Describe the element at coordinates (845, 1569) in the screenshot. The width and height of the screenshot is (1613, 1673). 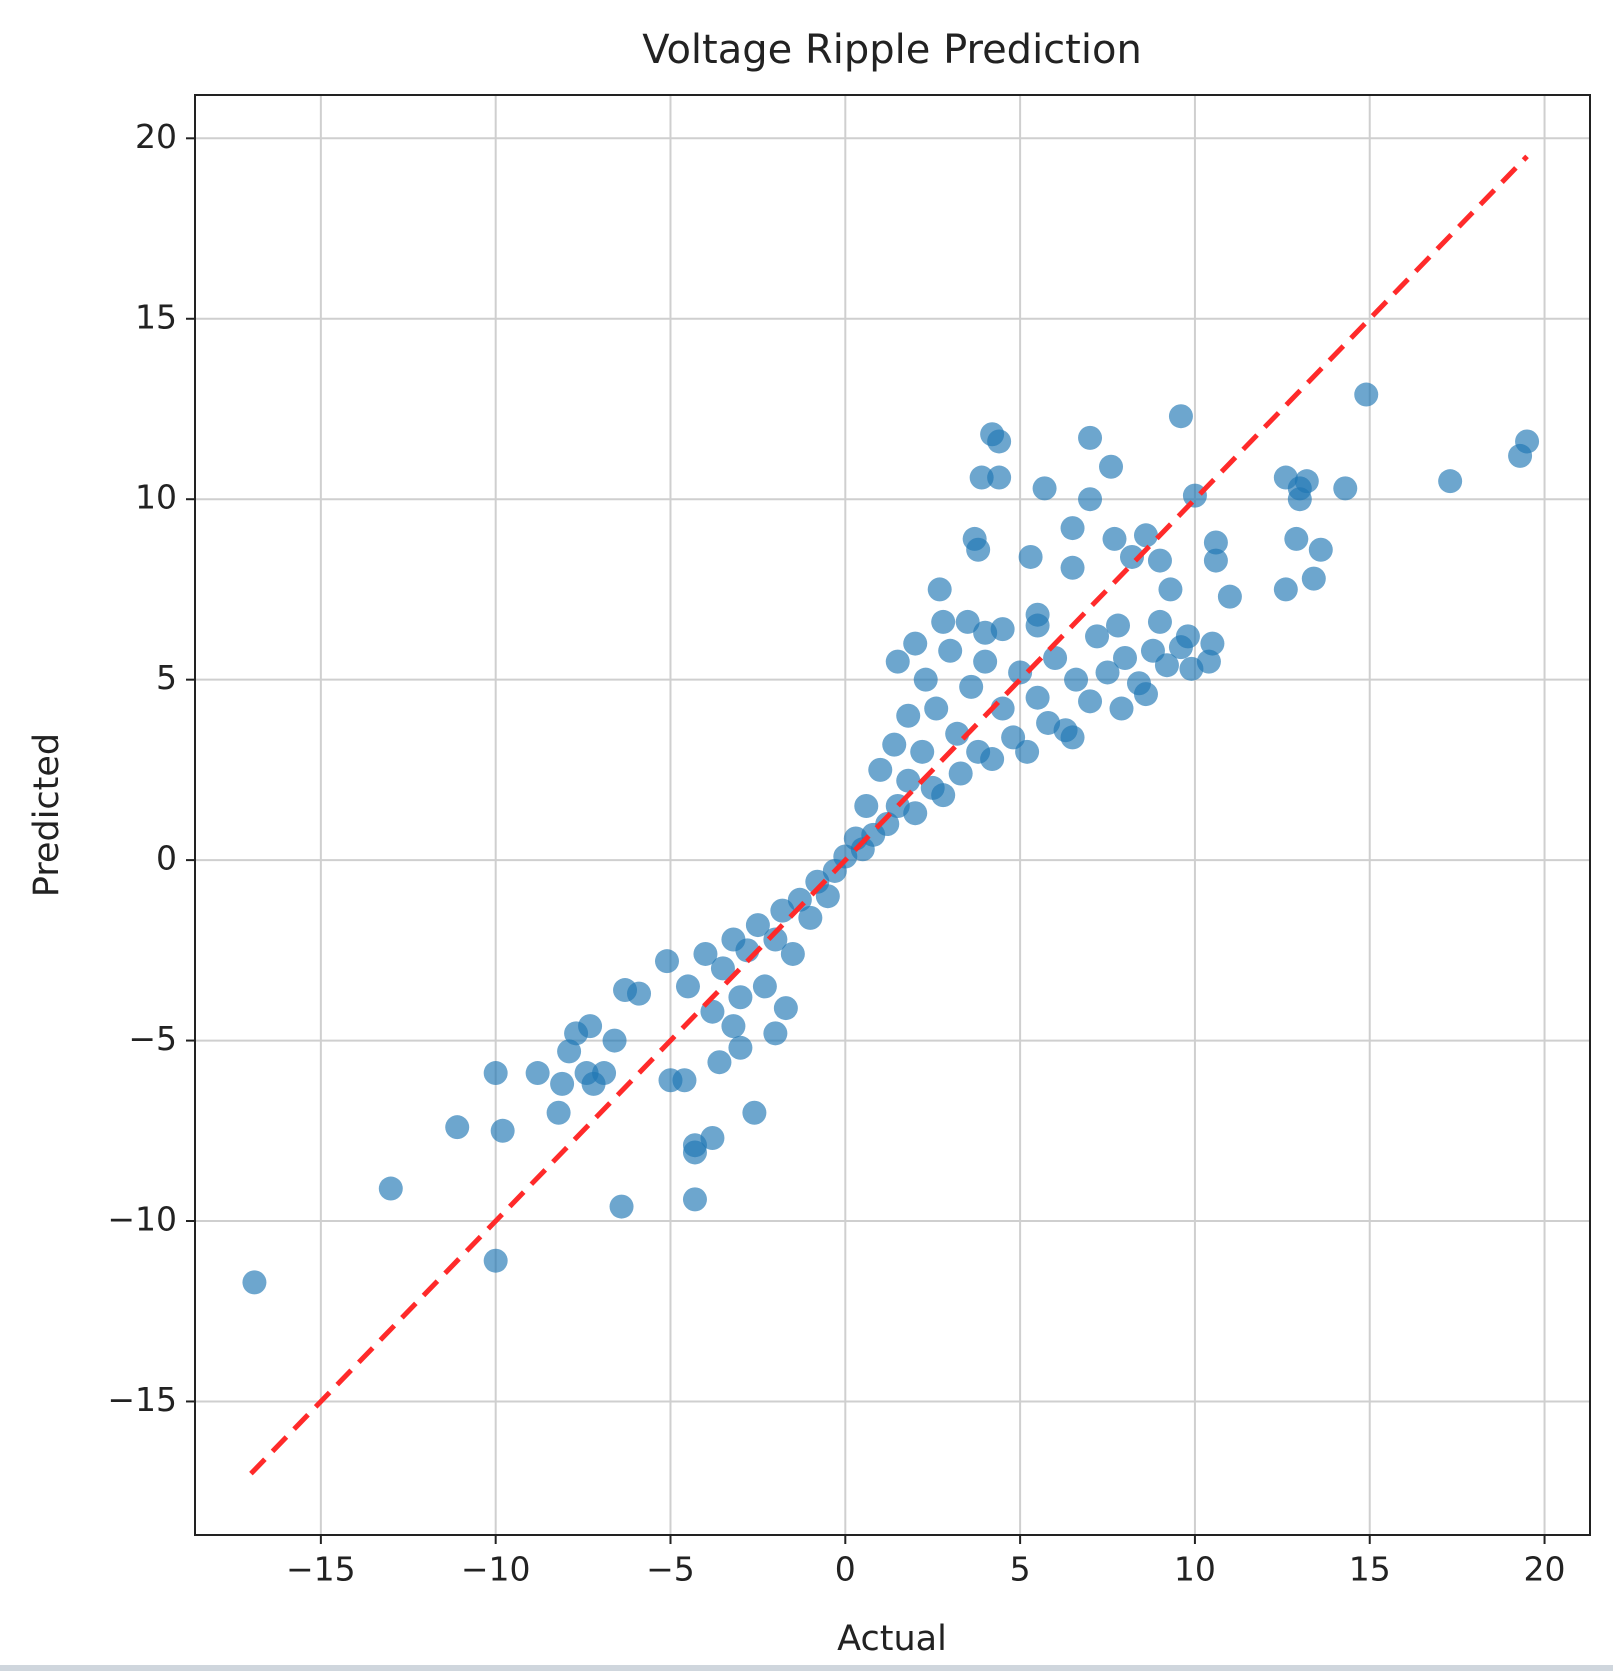
I see `x-tick-label: 0` at that location.